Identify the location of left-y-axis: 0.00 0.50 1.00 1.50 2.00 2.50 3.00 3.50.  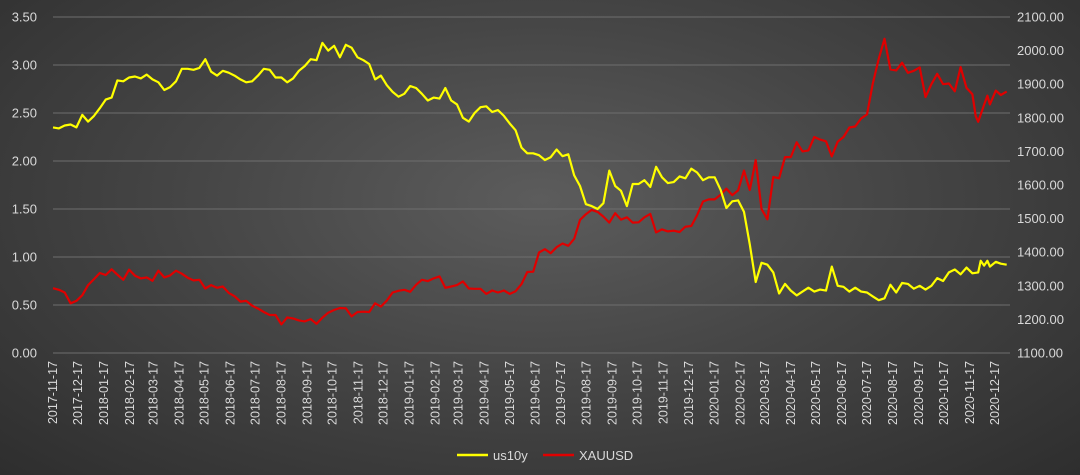
(24, 185).